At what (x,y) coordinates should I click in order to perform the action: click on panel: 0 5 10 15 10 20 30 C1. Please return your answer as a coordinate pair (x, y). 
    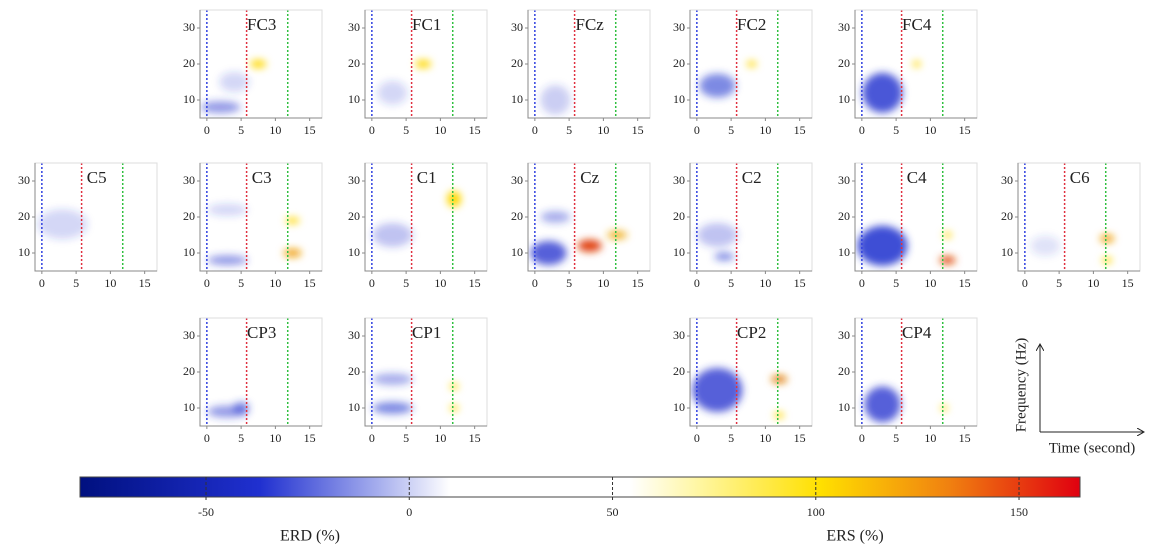
    Looking at the image, I should click on (418, 226).